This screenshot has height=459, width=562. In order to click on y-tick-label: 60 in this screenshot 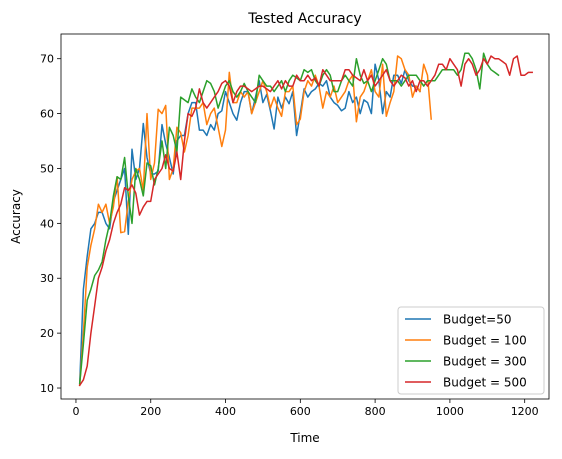, I will do `click(47, 114)`.